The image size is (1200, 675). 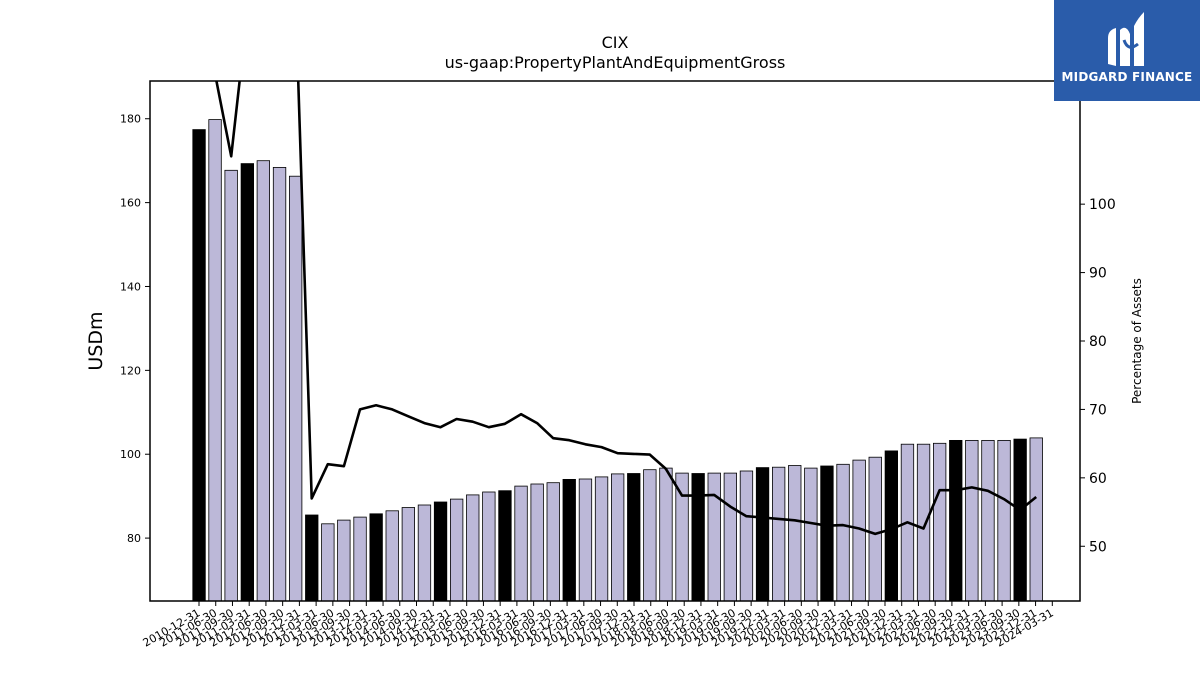 I want to click on brand-mark-icon, so click(x=1126, y=39).